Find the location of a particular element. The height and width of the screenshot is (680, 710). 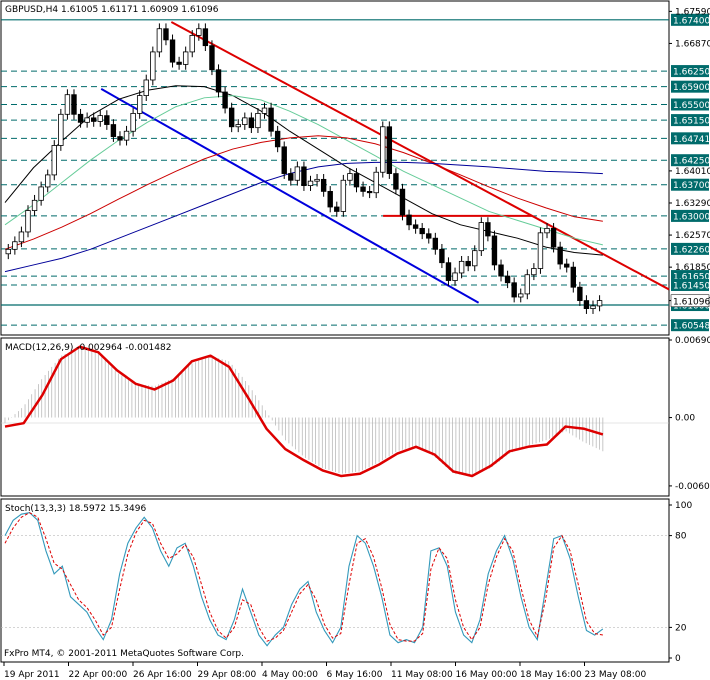

y-tick-label: 1.61850 is located at coordinates (692, 268).